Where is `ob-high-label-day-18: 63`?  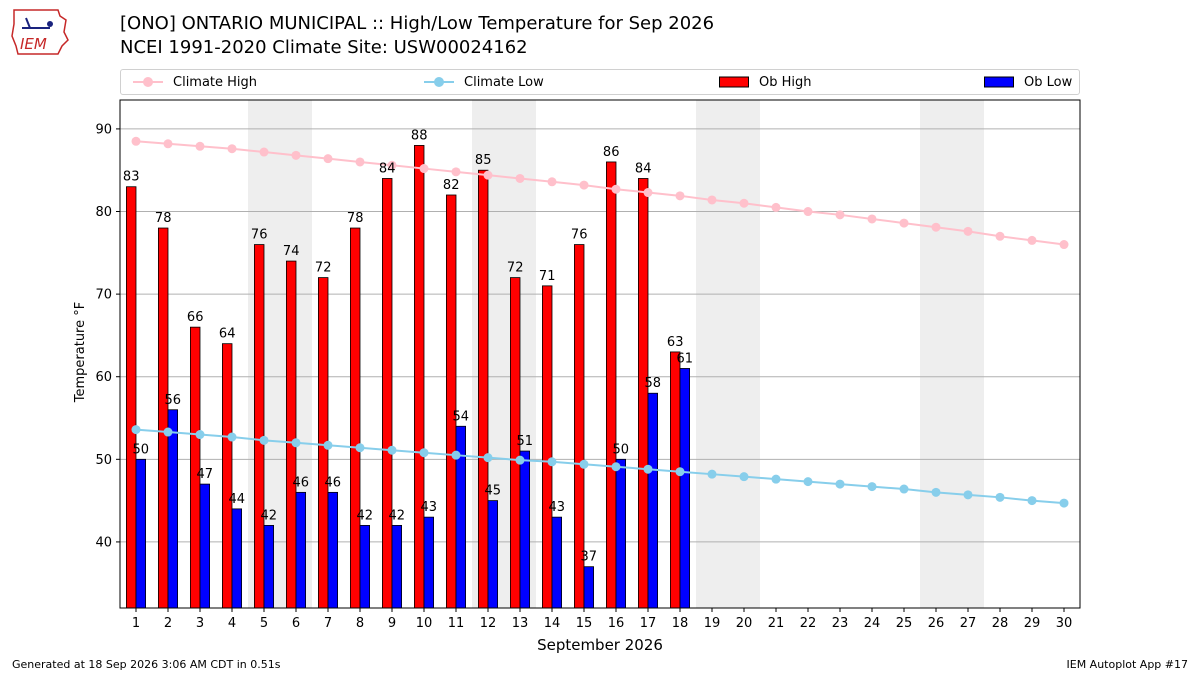
ob-high-label-day-18: 63 is located at coordinates (675, 342).